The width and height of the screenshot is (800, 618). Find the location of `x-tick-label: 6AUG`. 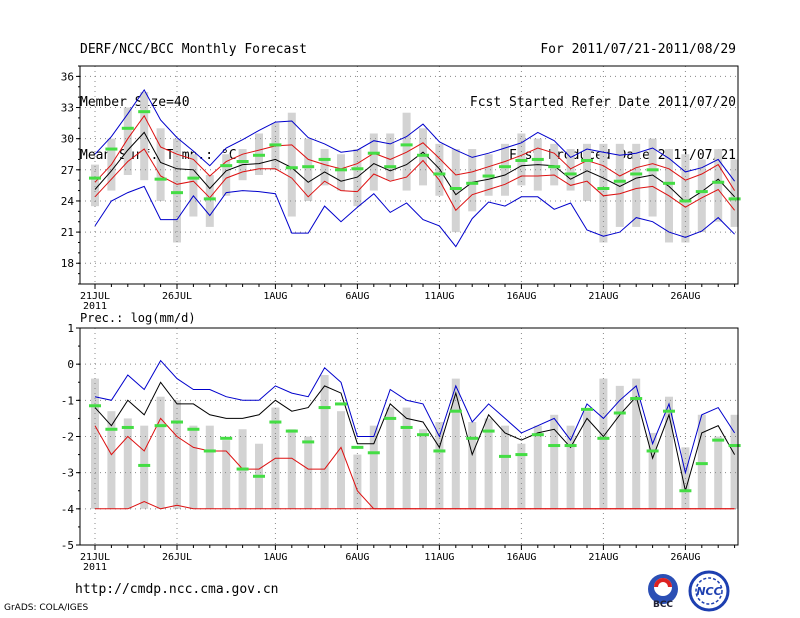

x-tick-label: 6AUG is located at coordinates (357, 557).